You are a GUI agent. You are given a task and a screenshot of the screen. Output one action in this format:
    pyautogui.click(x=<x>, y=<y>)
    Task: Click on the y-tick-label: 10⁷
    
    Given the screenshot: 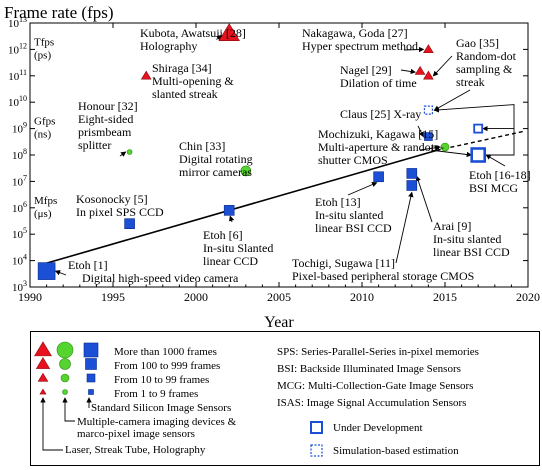 What is the action you would take?
    pyautogui.click(x=19, y=180)
    